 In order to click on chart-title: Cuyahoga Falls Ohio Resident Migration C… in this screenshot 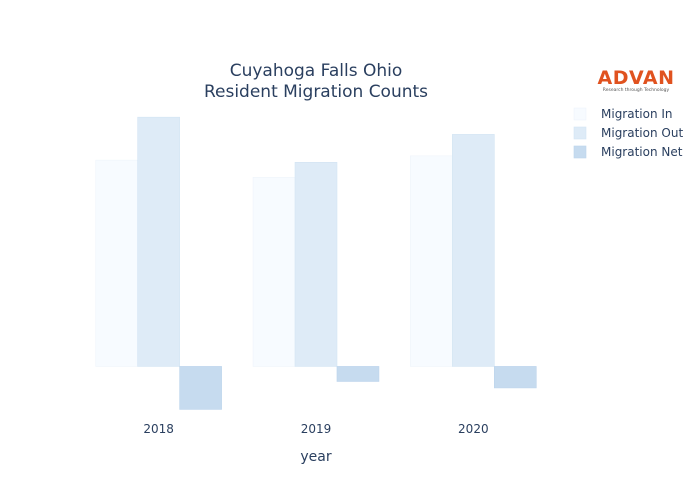, I will do `click(316, 81)`.